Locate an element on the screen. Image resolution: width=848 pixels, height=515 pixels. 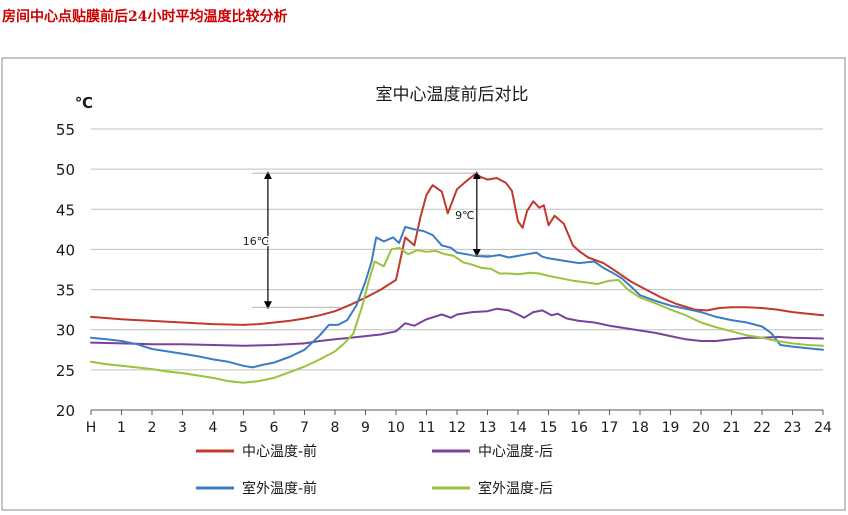
x-tick-label-4: 4 is located at coordinates (213, 428).